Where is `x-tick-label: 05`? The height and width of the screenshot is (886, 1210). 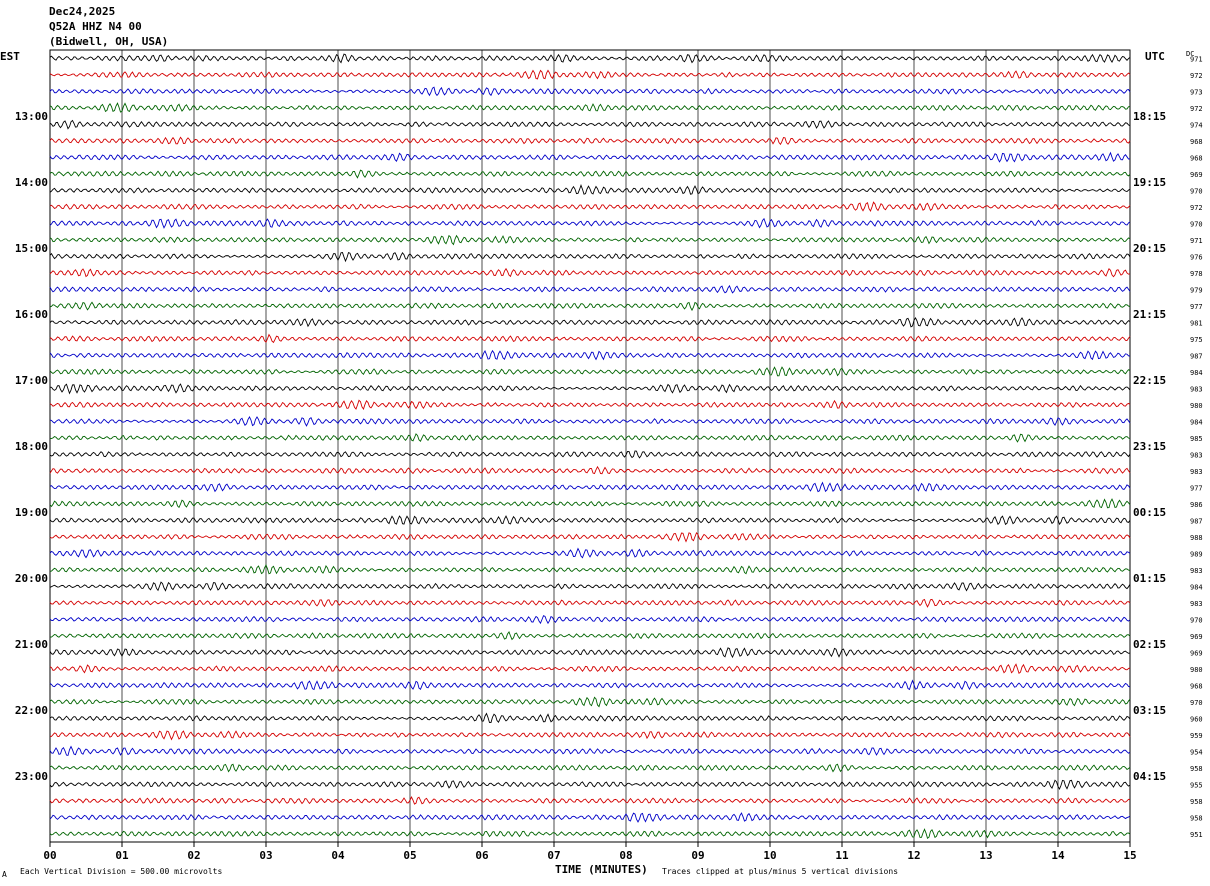 x-tick-label: 05 is located at coordinates (409, 855).